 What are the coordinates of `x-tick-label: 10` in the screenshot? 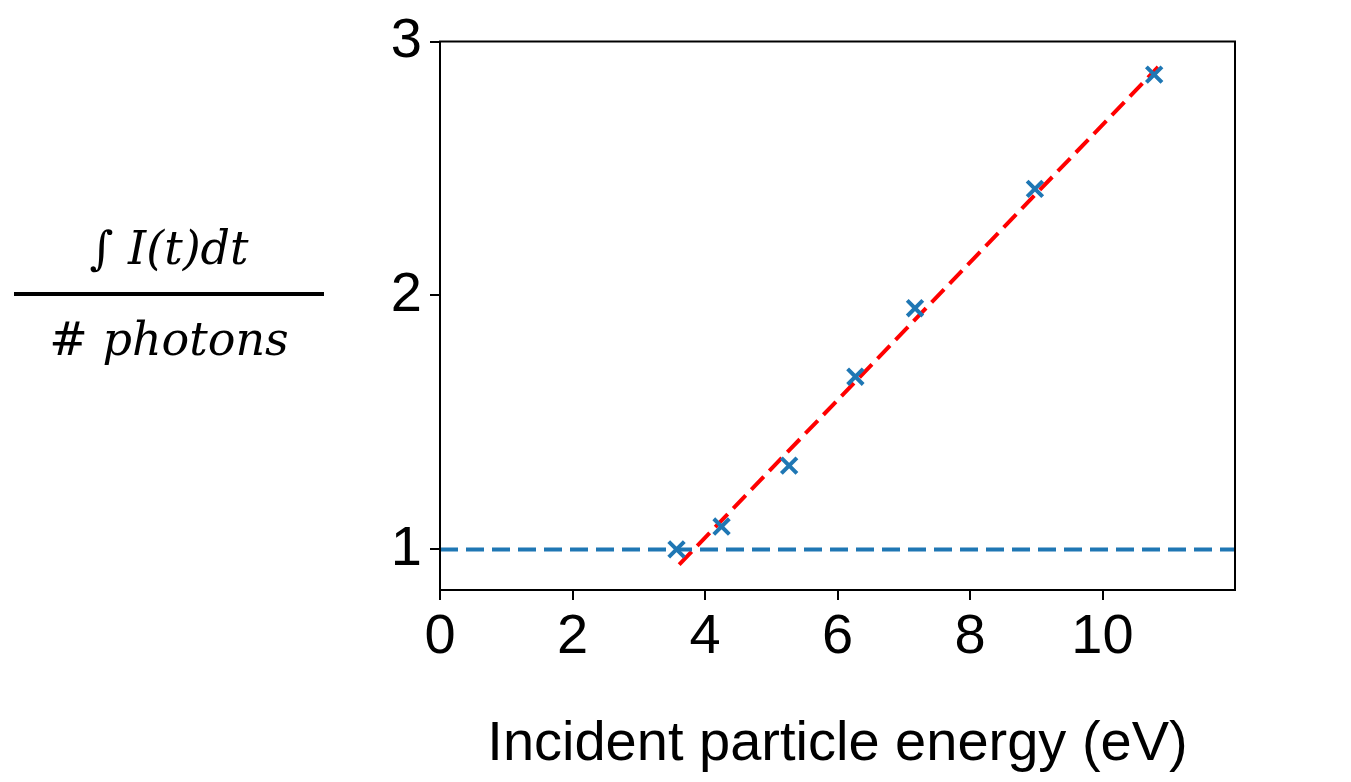 It's located at (1102, 634).